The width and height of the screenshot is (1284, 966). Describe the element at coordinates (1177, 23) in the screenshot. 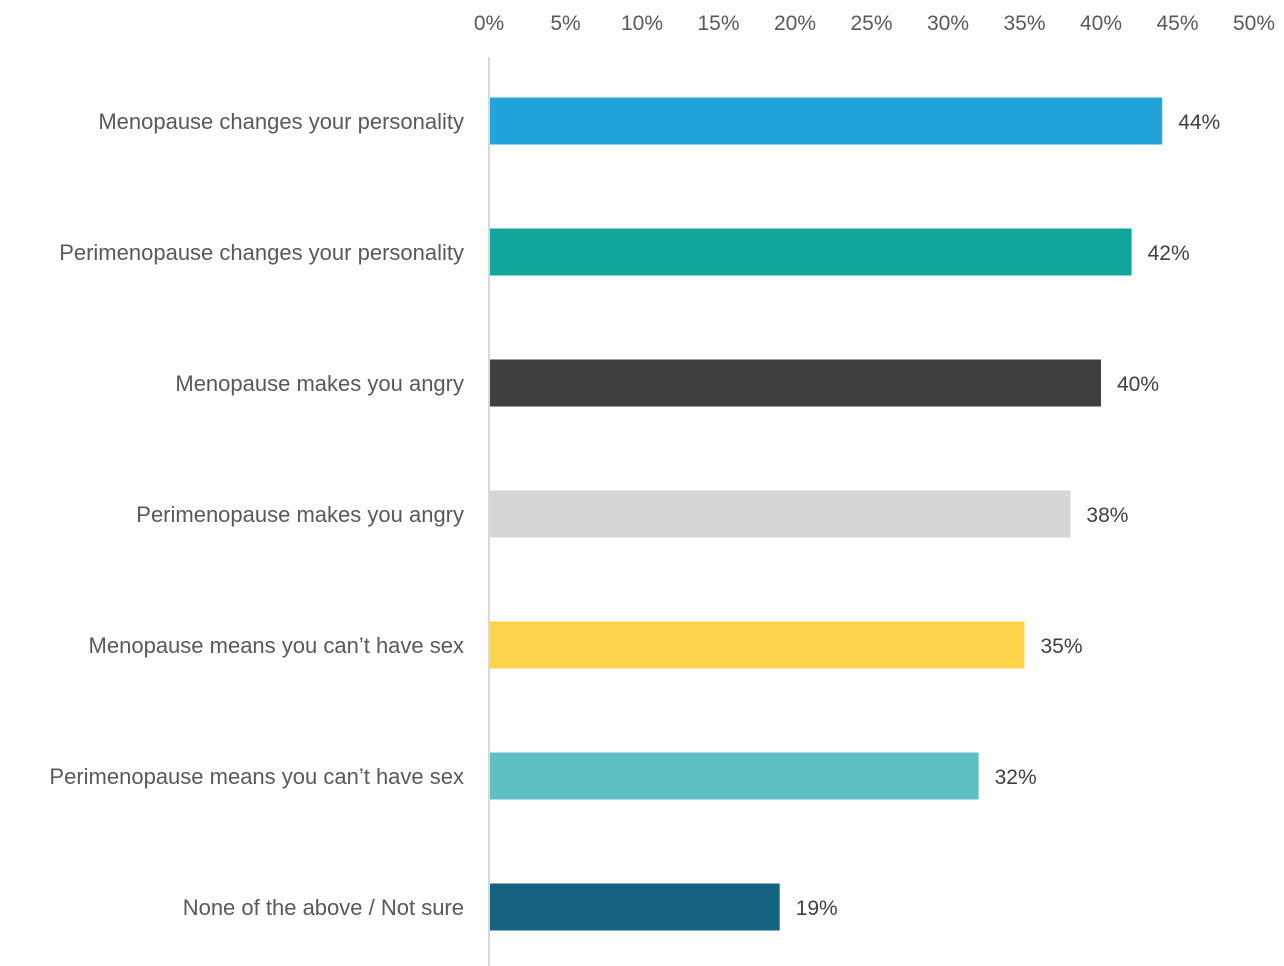

I see `x-tick-label: 45%` at that location.